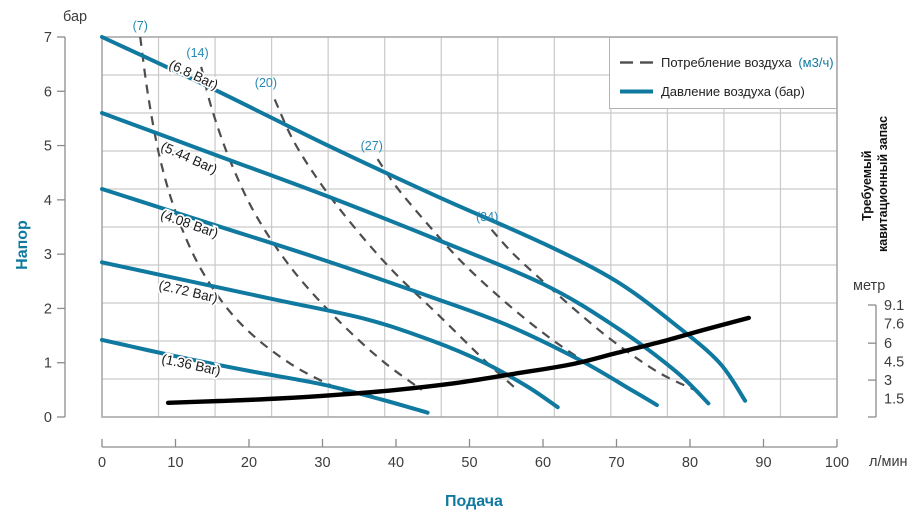  What do you see at coordinates (474, 501) in the screenshot?
I see `x-axis-title: Подача` at bounding box center [474, 501].